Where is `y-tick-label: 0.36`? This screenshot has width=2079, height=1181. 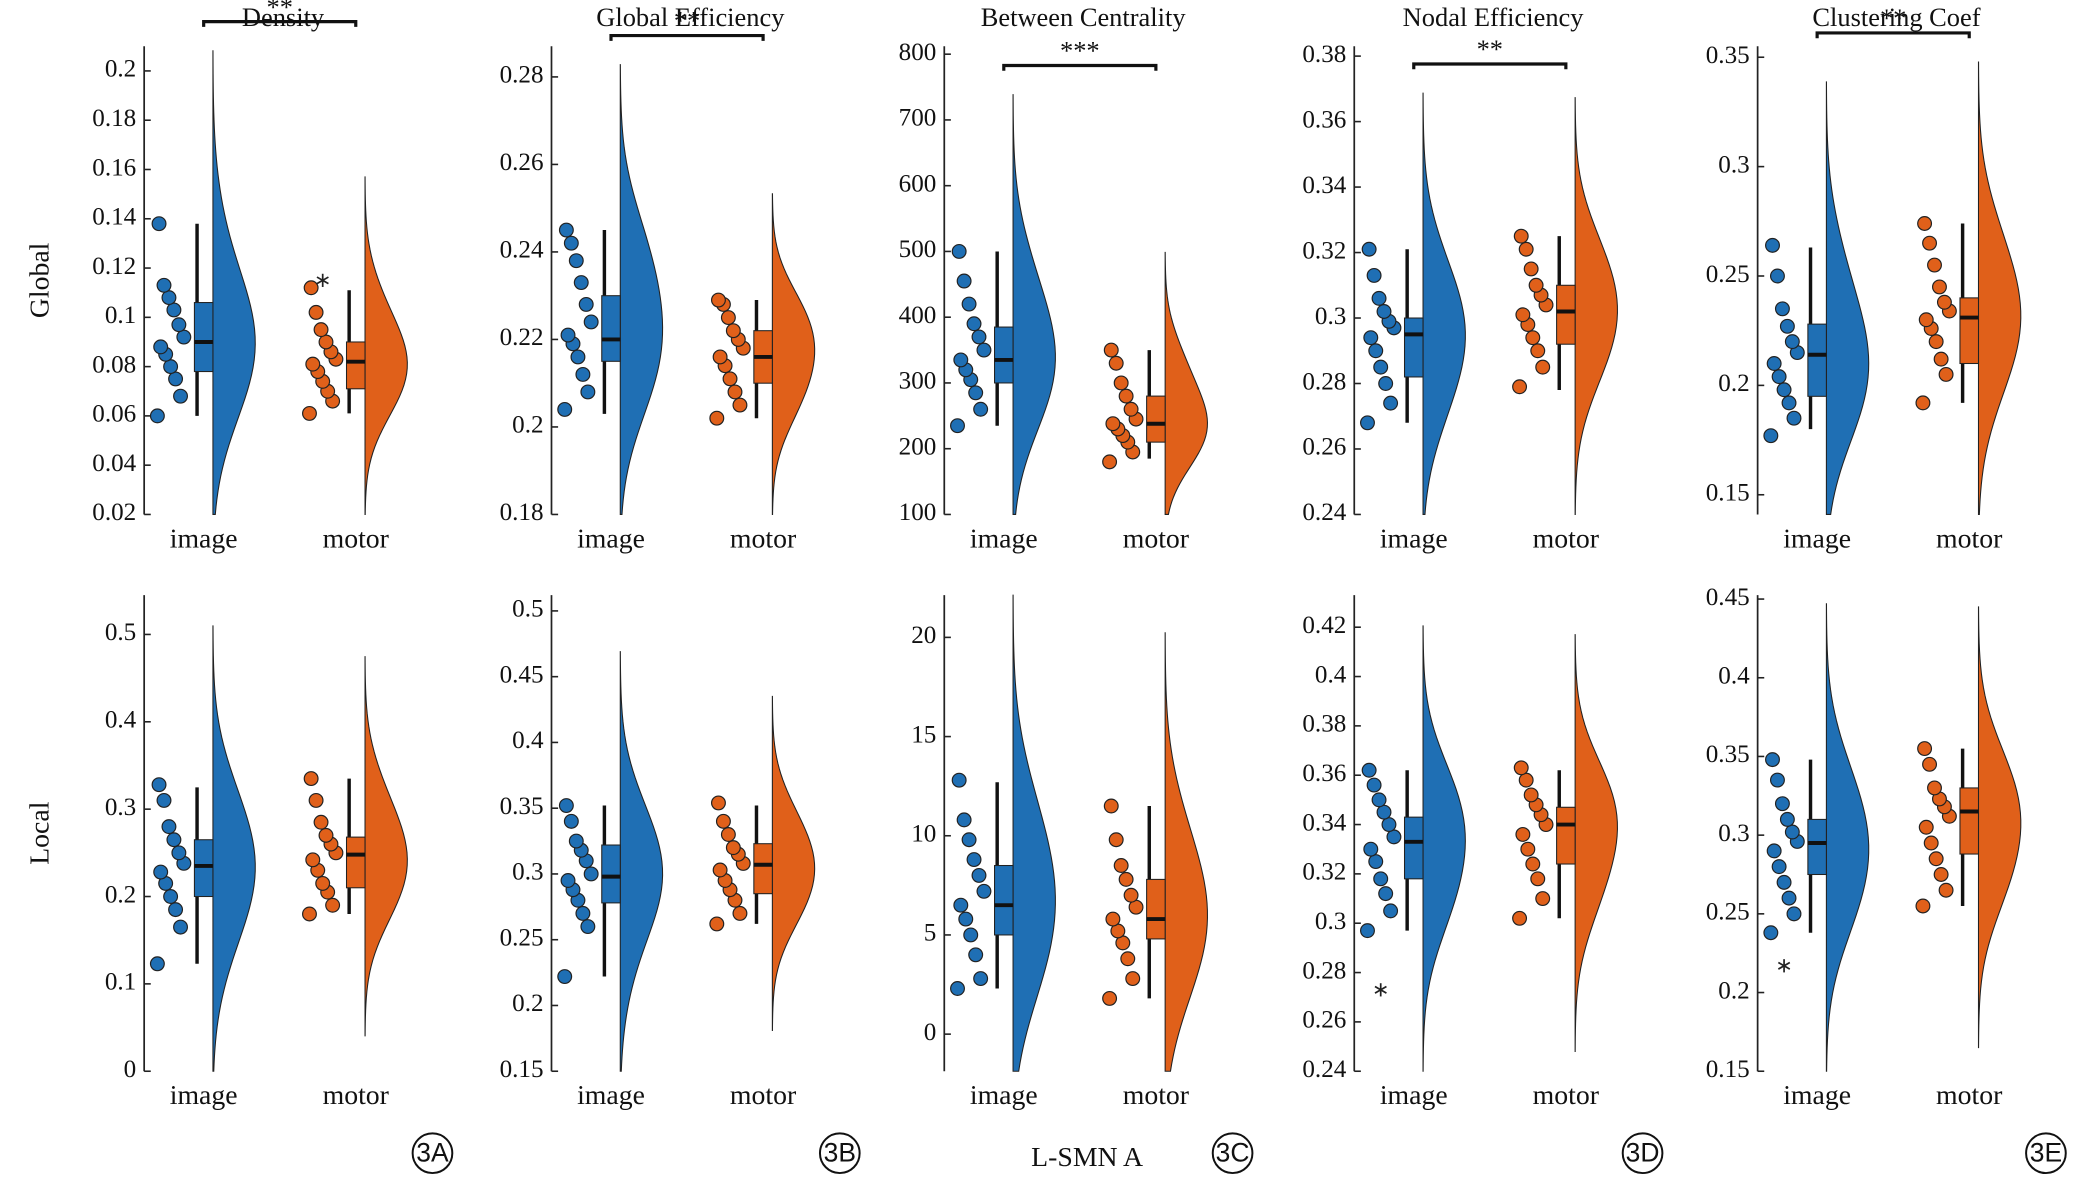
y-tick-label: 0.36 is located at coordinates (1324, 119).